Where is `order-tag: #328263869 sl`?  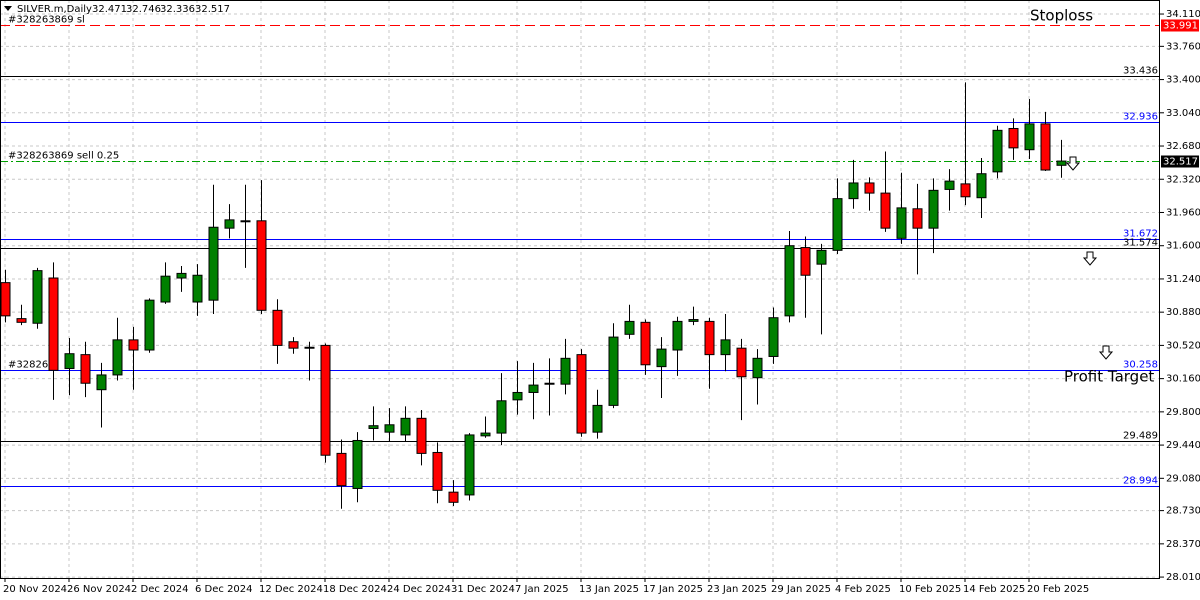
order-tag: #328263869 sl is located at coordinates (46, 20).